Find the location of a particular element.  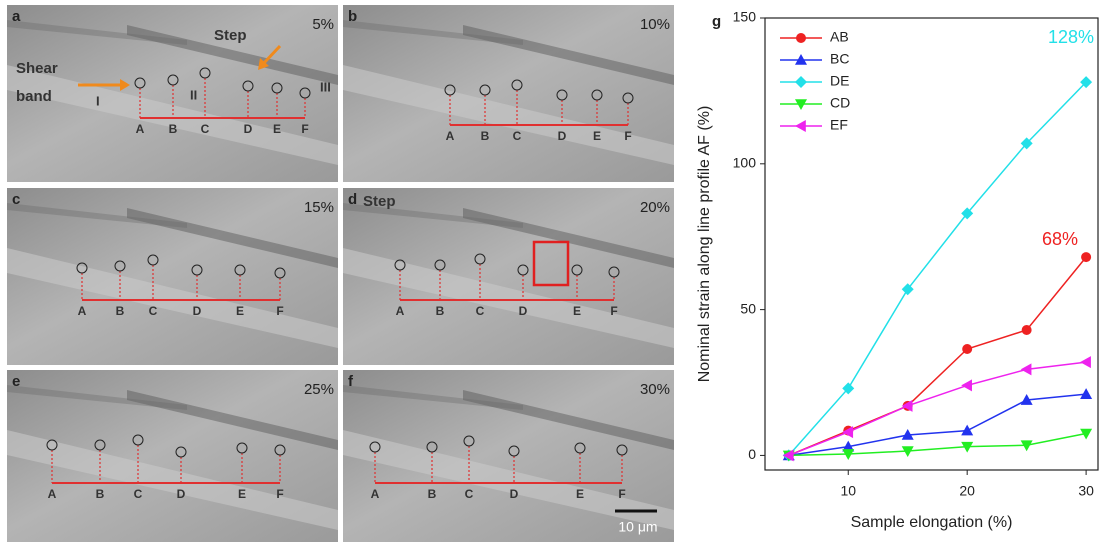

elongation-label: 20% is located at coordinates (655, 207).